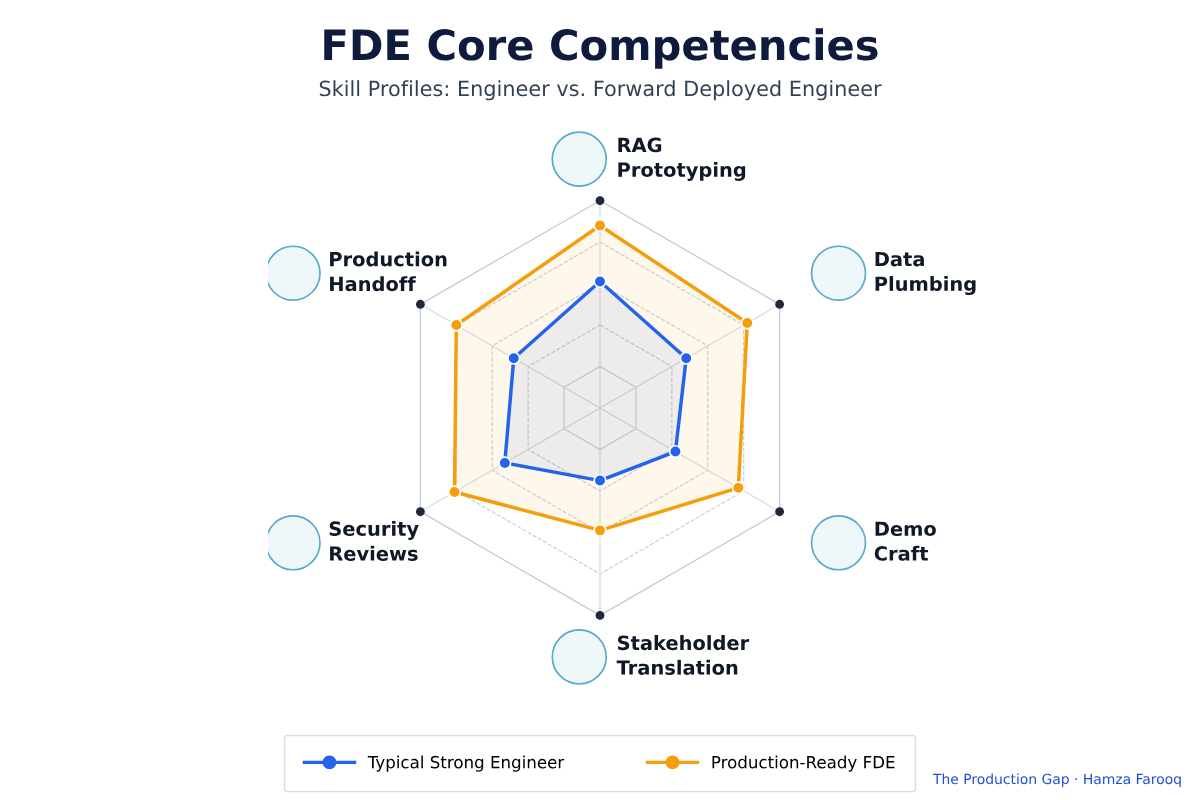 This screenshot has width=1200, height=800. Describe the element at coordinates (925, 273) in the screenshot. I see `spoke-label: Data Plumbing` at that location.